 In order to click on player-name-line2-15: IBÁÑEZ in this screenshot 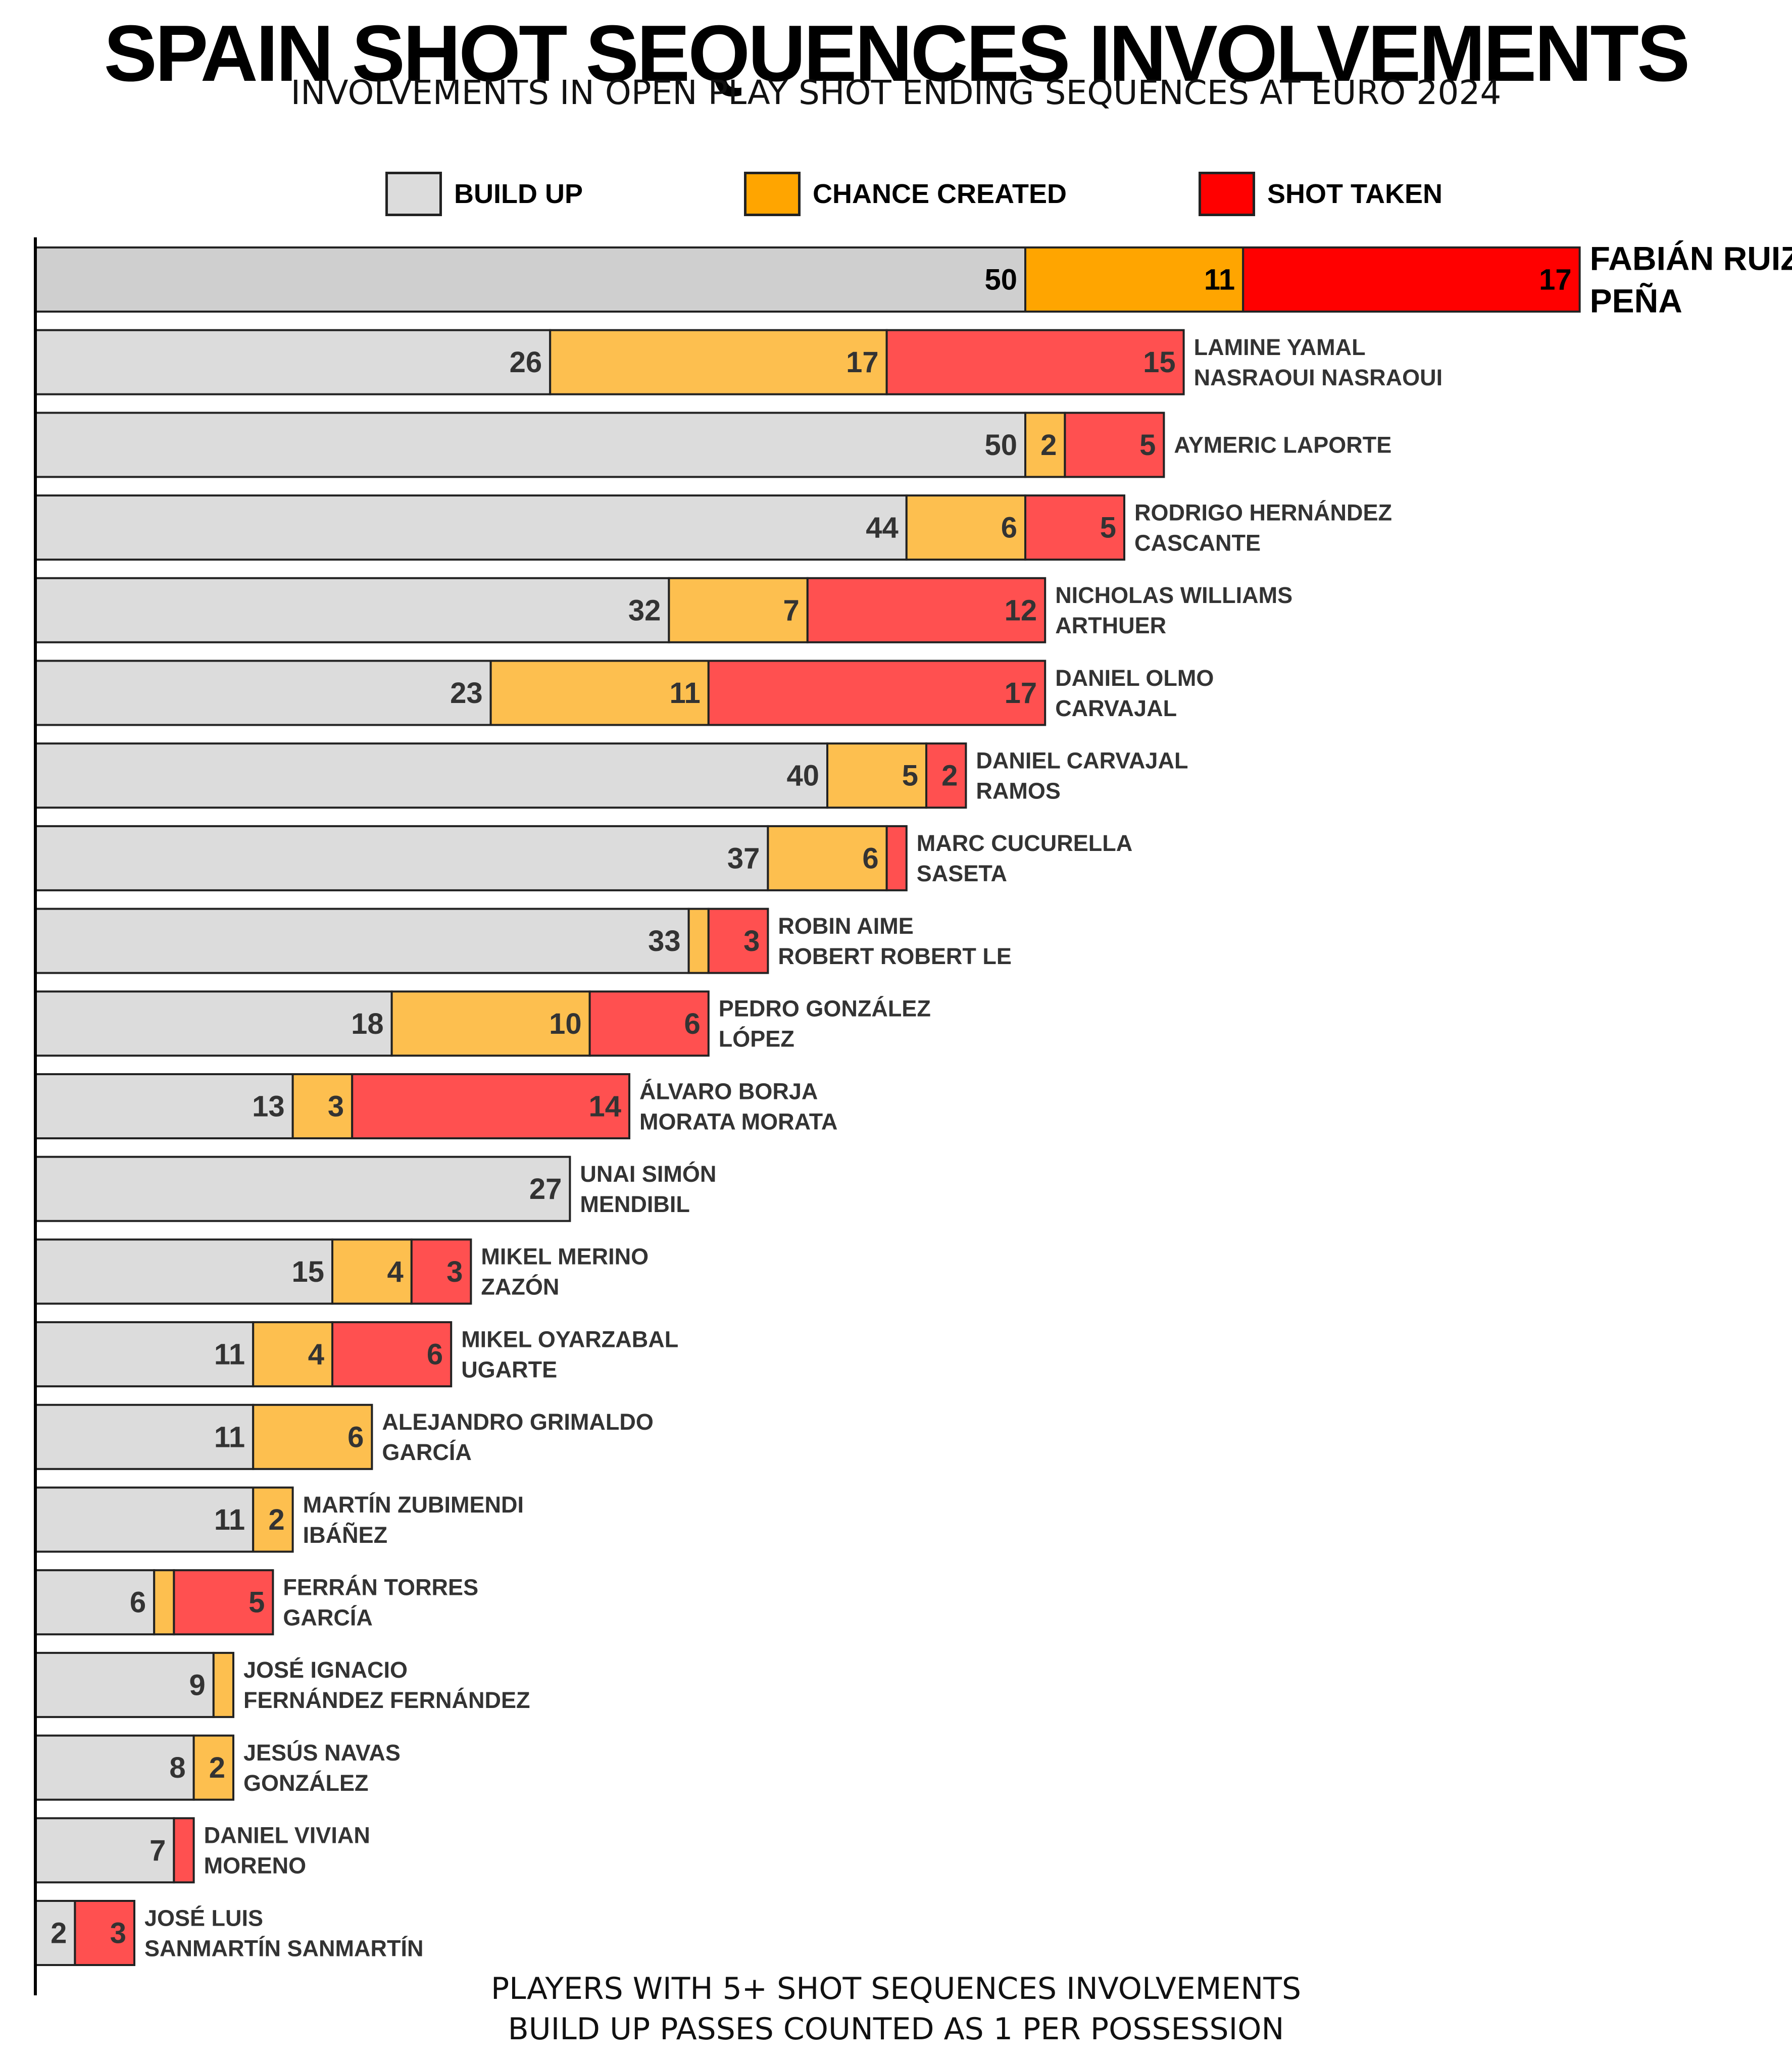, I will do `click(345, 1535)`.